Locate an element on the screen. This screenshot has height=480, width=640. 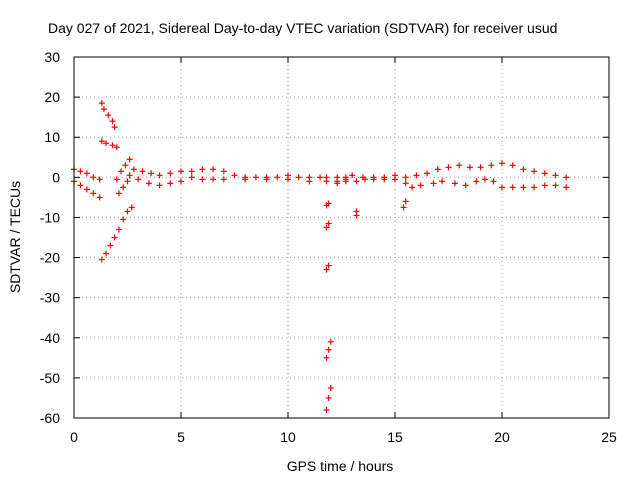
x-tick-label: 15 is located at coordinates (395, 437).